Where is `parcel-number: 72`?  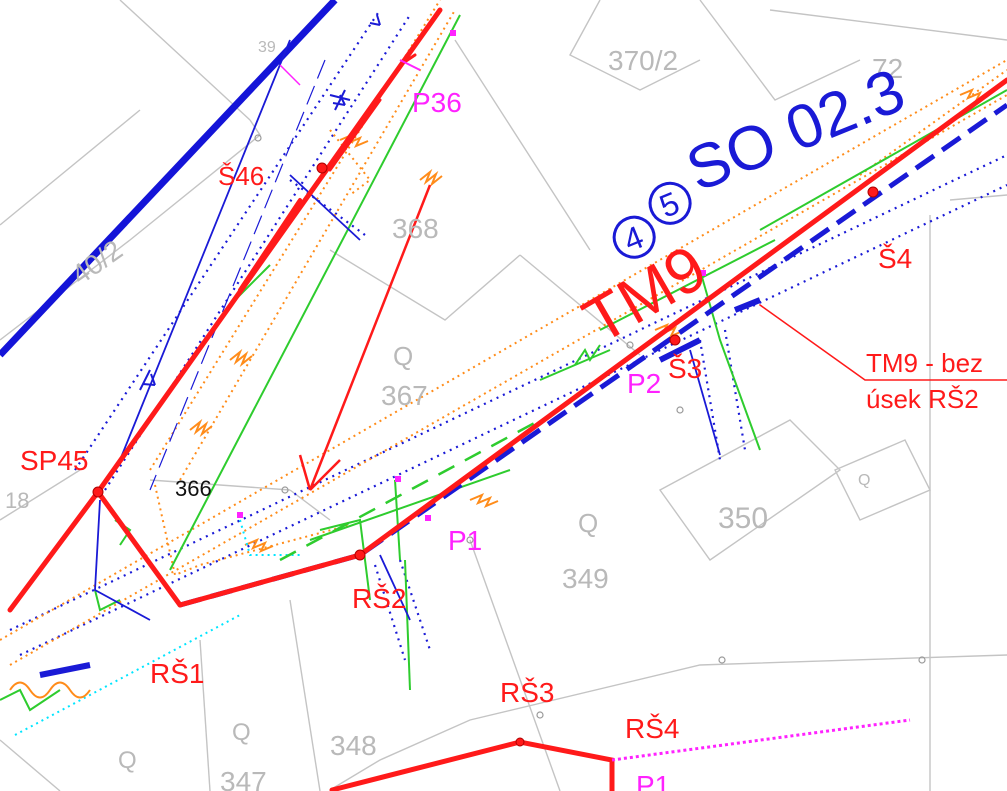
parcel-number: 72 is located at coordinates (887, 68).